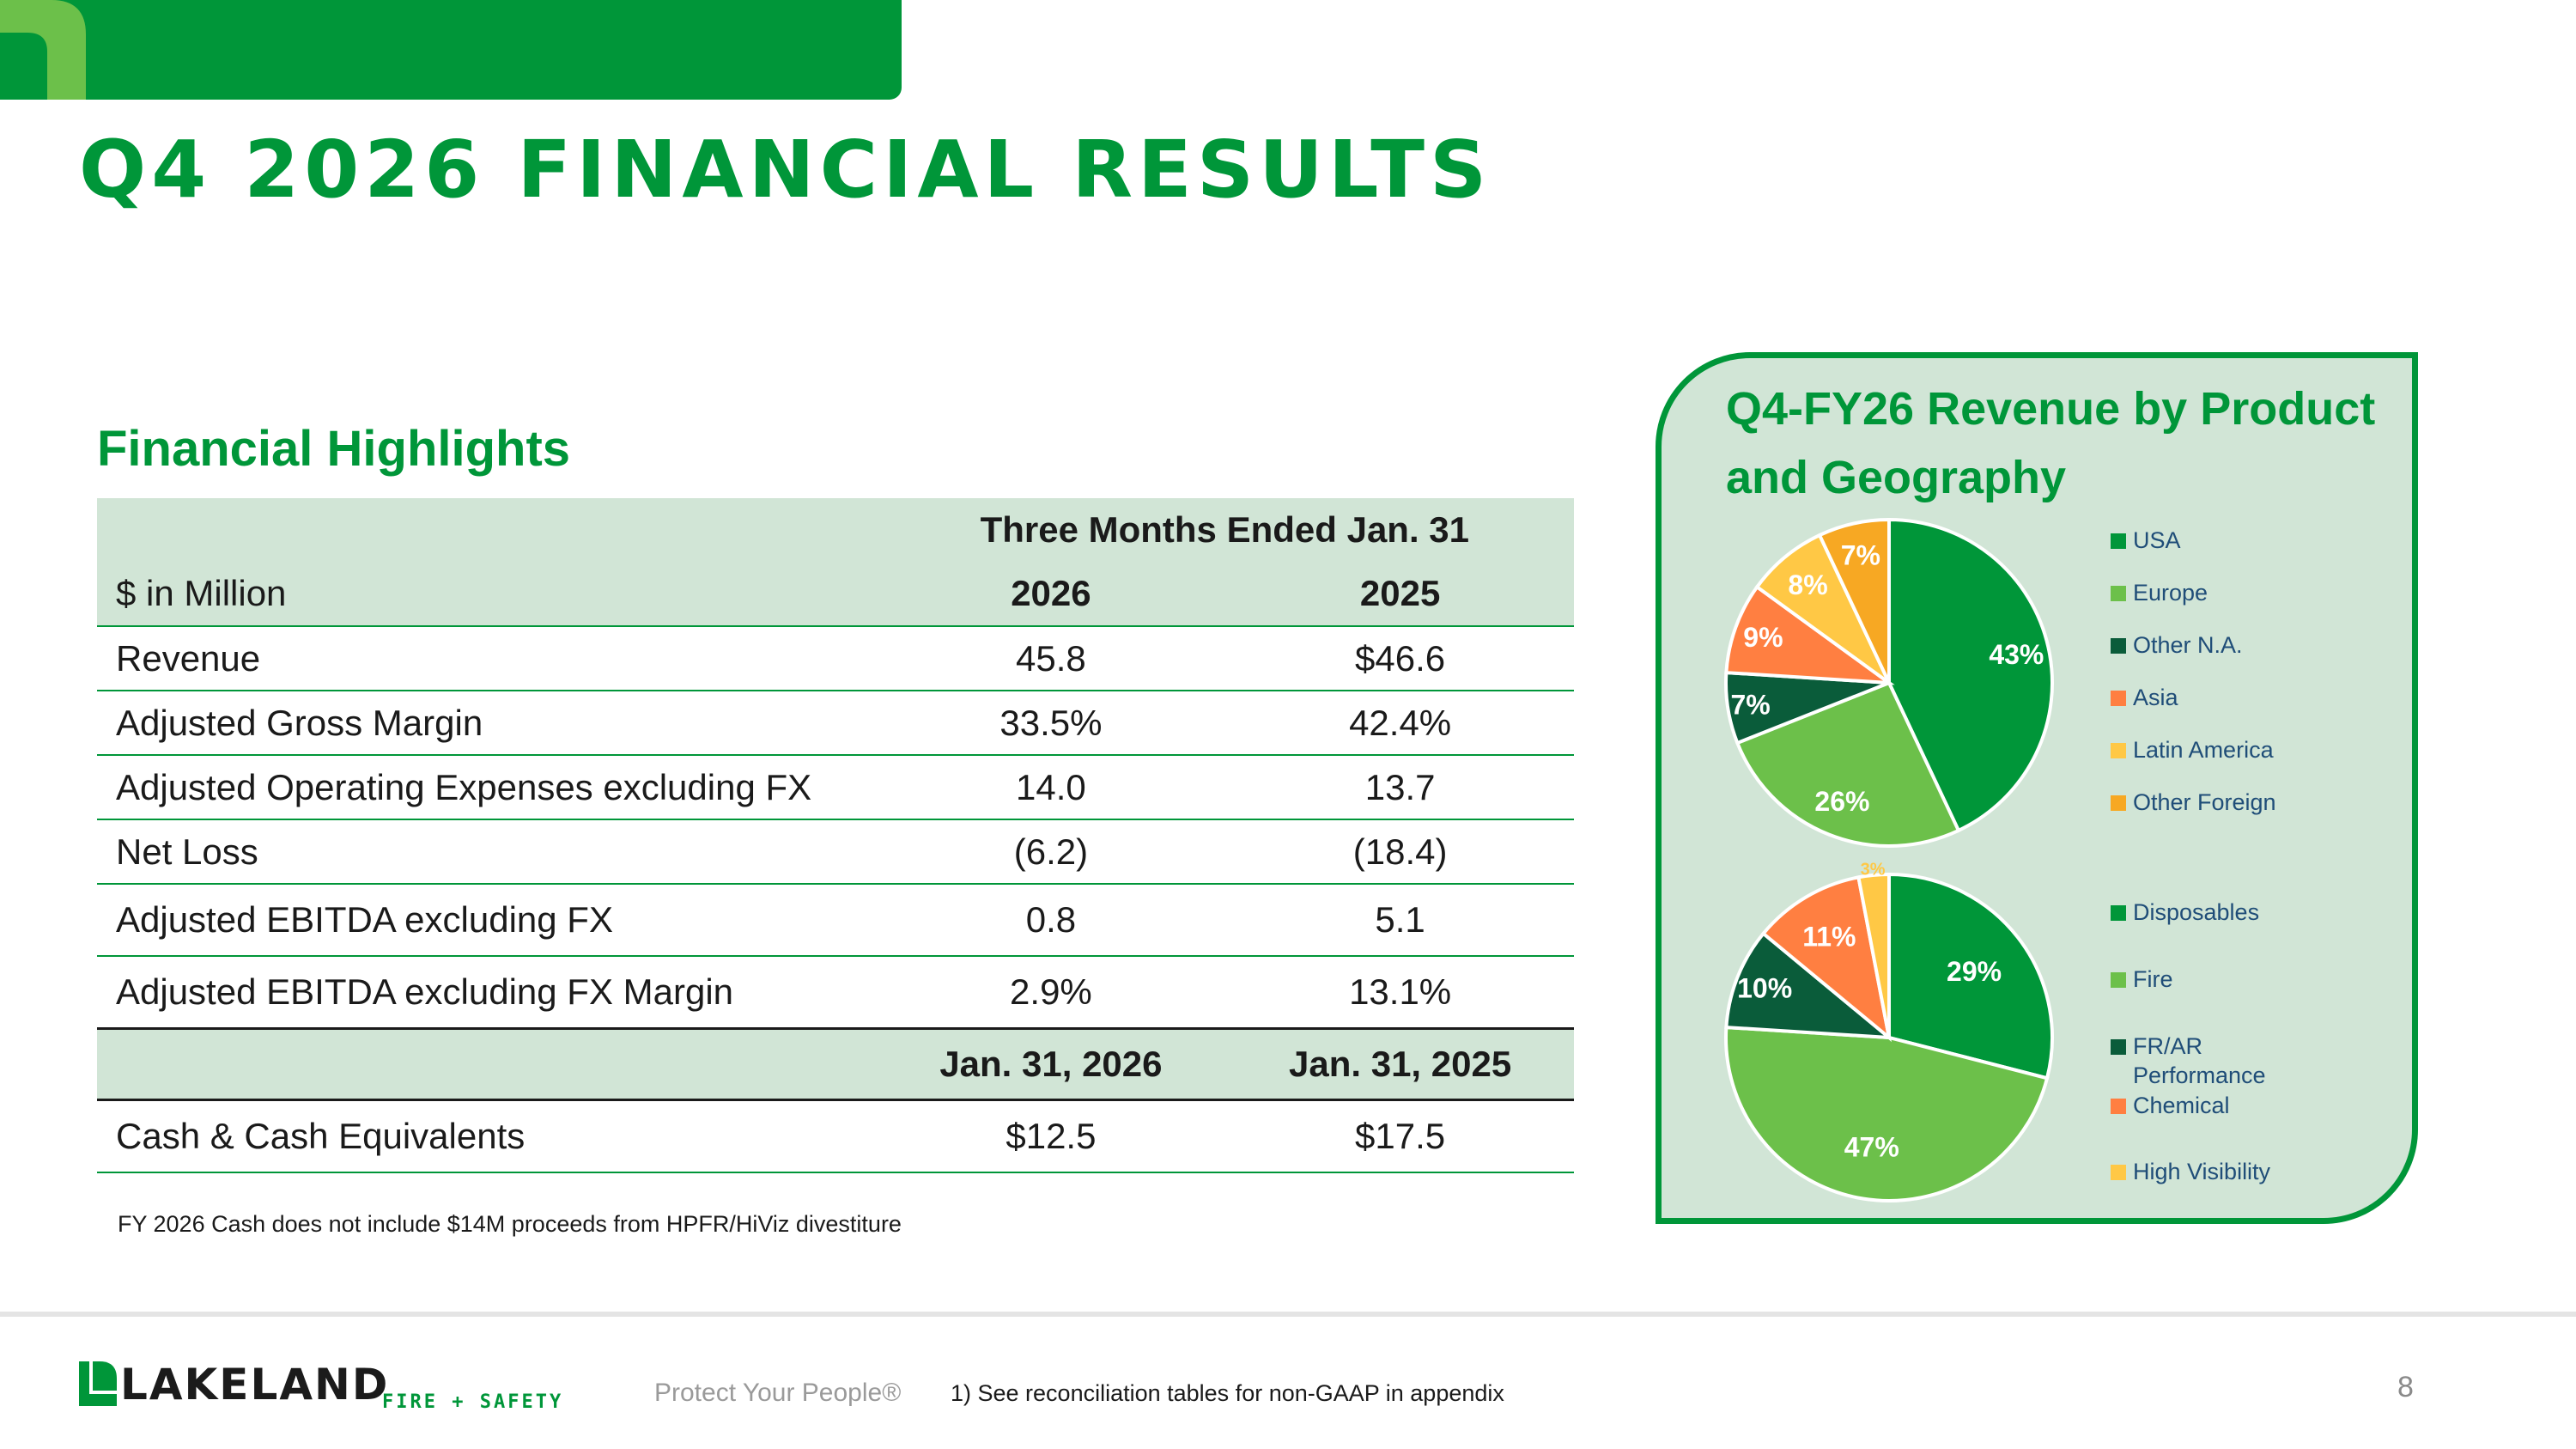  Describe the element at coordinates (1809, 985) in the screenshot. I see `pie-slice-fr-ar-performance` at that location.